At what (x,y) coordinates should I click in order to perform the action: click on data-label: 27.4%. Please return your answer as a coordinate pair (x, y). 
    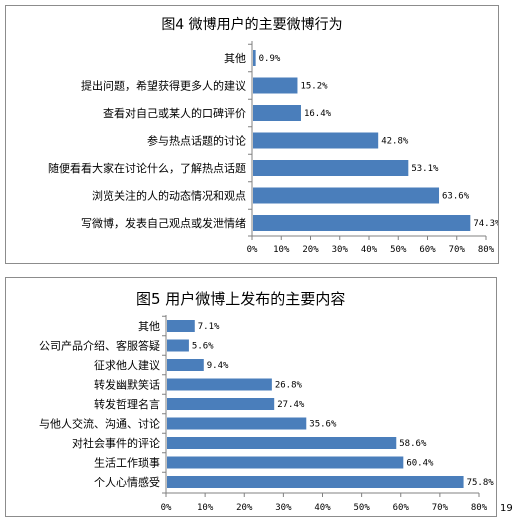
    Looking at the image, I should click on (291, 405).